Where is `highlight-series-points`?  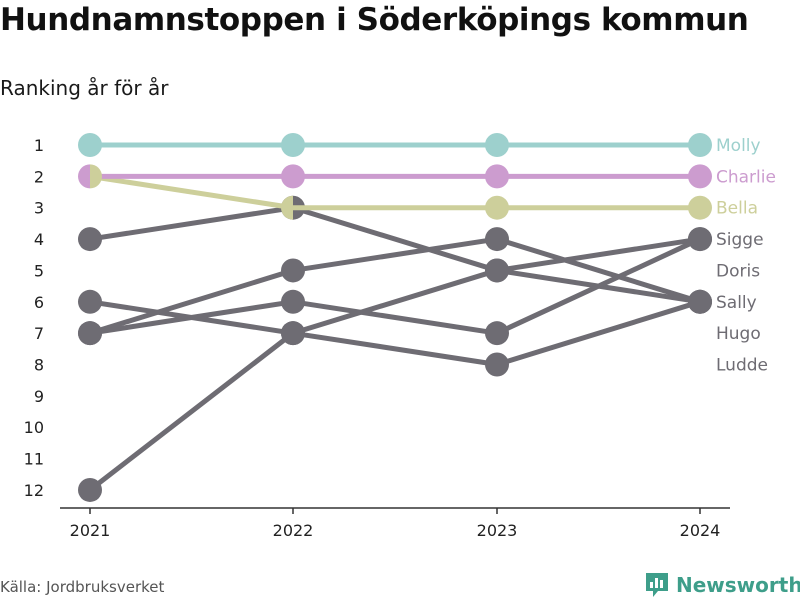
highlight-series-points is located at coordinates (395, 176).